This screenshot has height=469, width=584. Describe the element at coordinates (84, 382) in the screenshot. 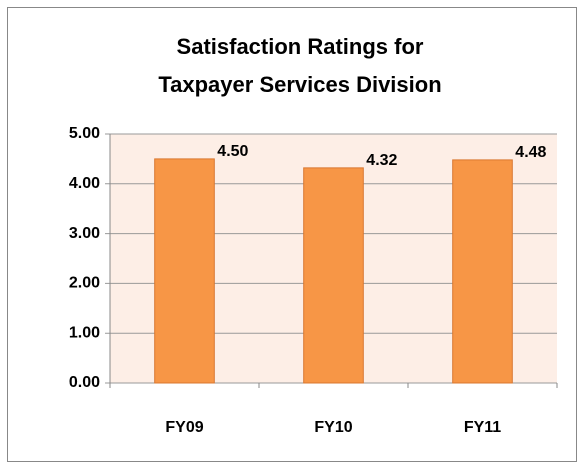

I see `y-tick-label: 0.00` at that location.